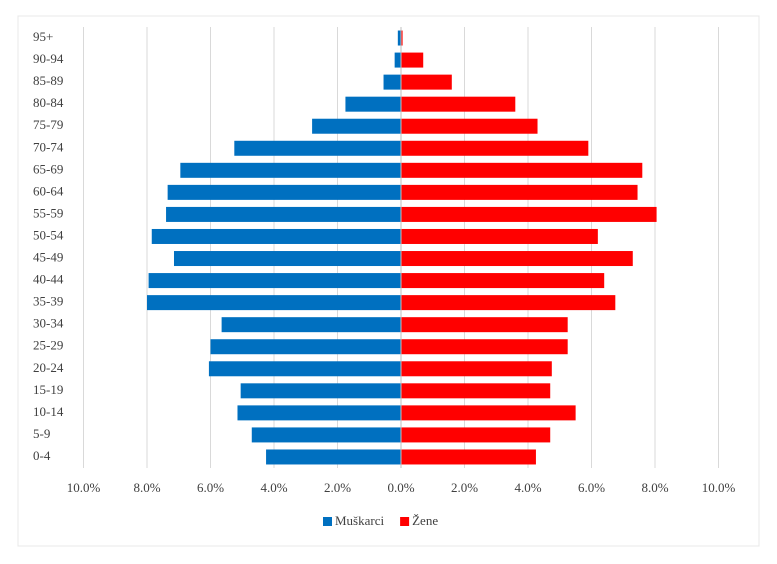 The image size is (777, 564). I want to click on y-tick-label: 75-79, so click(48, 124).